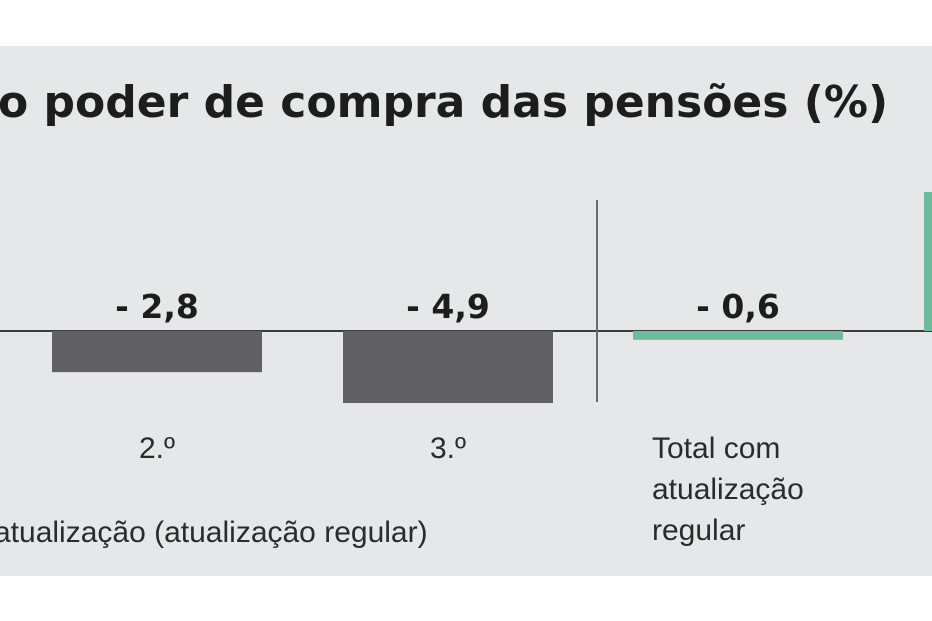 The image size is (932, 621). Describe the element at coordinates (448, 306) in the screenshot. I see `value-label-2: - 4,9` at that location.